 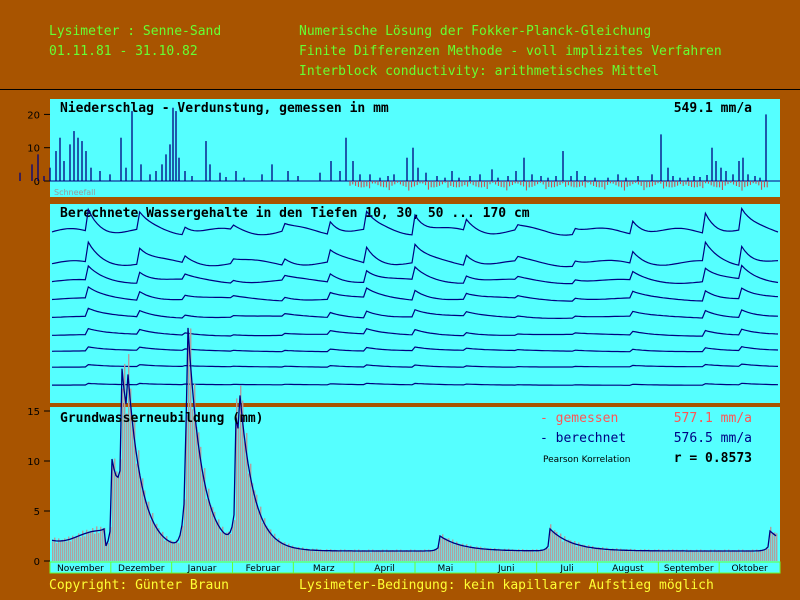 What do you see at coordinates (135, 31) in the screenshot?
I see `lysimeter-title: Lysimeter : Senne-Sand` at bounding box center [135, 31].